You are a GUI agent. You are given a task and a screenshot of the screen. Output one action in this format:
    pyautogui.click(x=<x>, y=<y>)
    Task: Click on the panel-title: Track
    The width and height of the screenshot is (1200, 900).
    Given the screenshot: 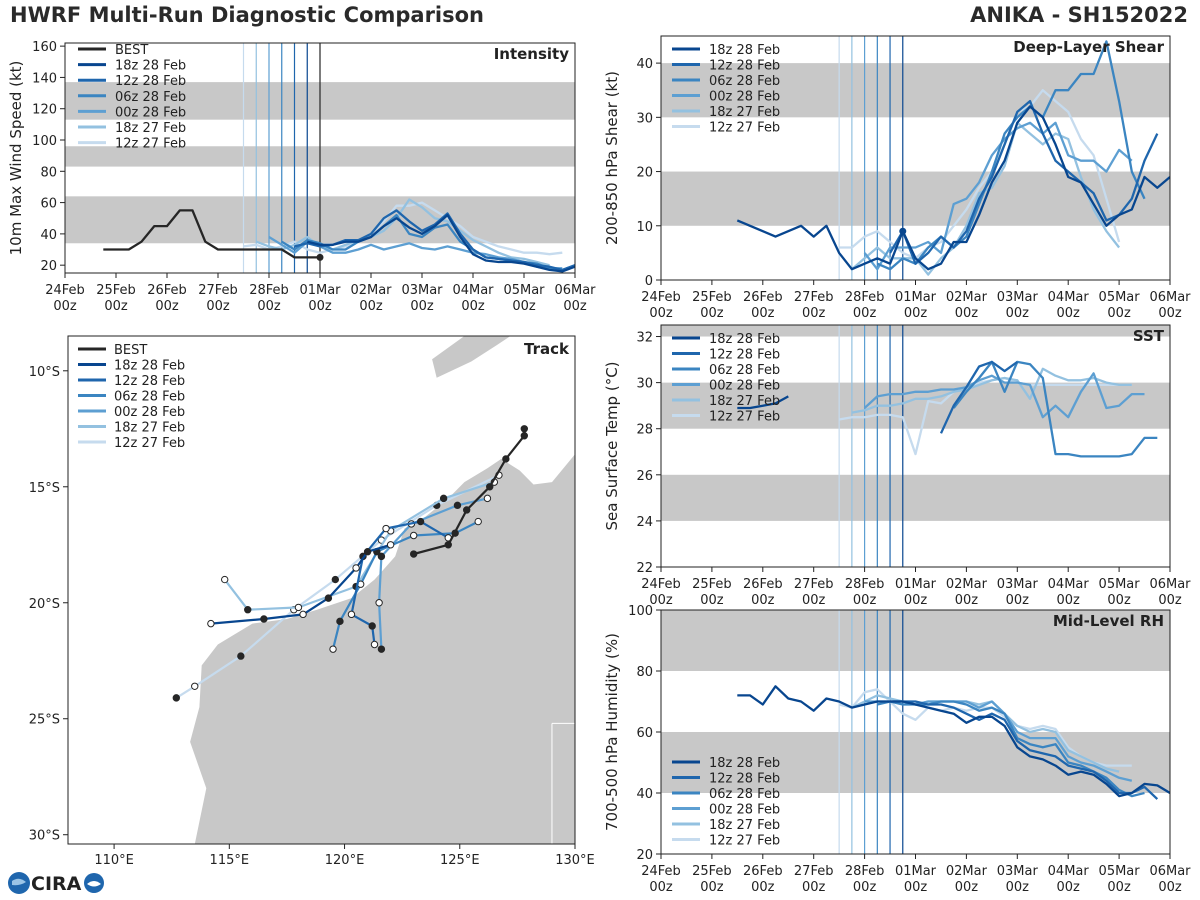 What is the action you would take?
    pyautogui.click(x=547, y=349)
    